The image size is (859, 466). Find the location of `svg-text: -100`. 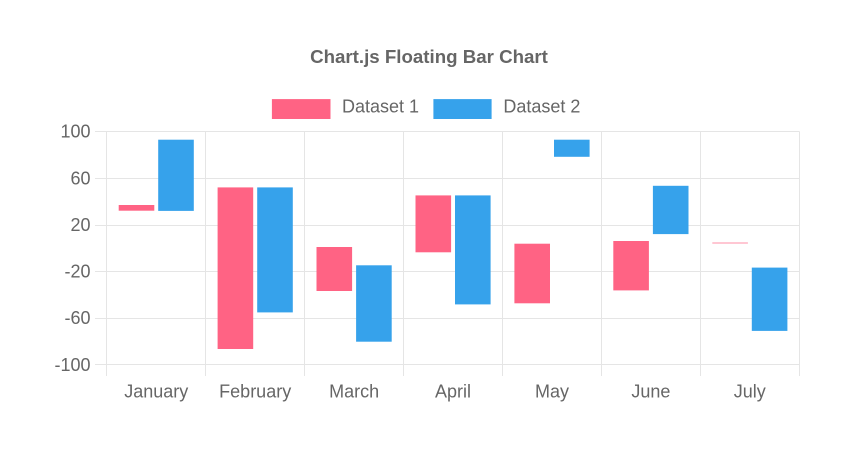

svg-text: -100 is located at coordinates (72, 365).